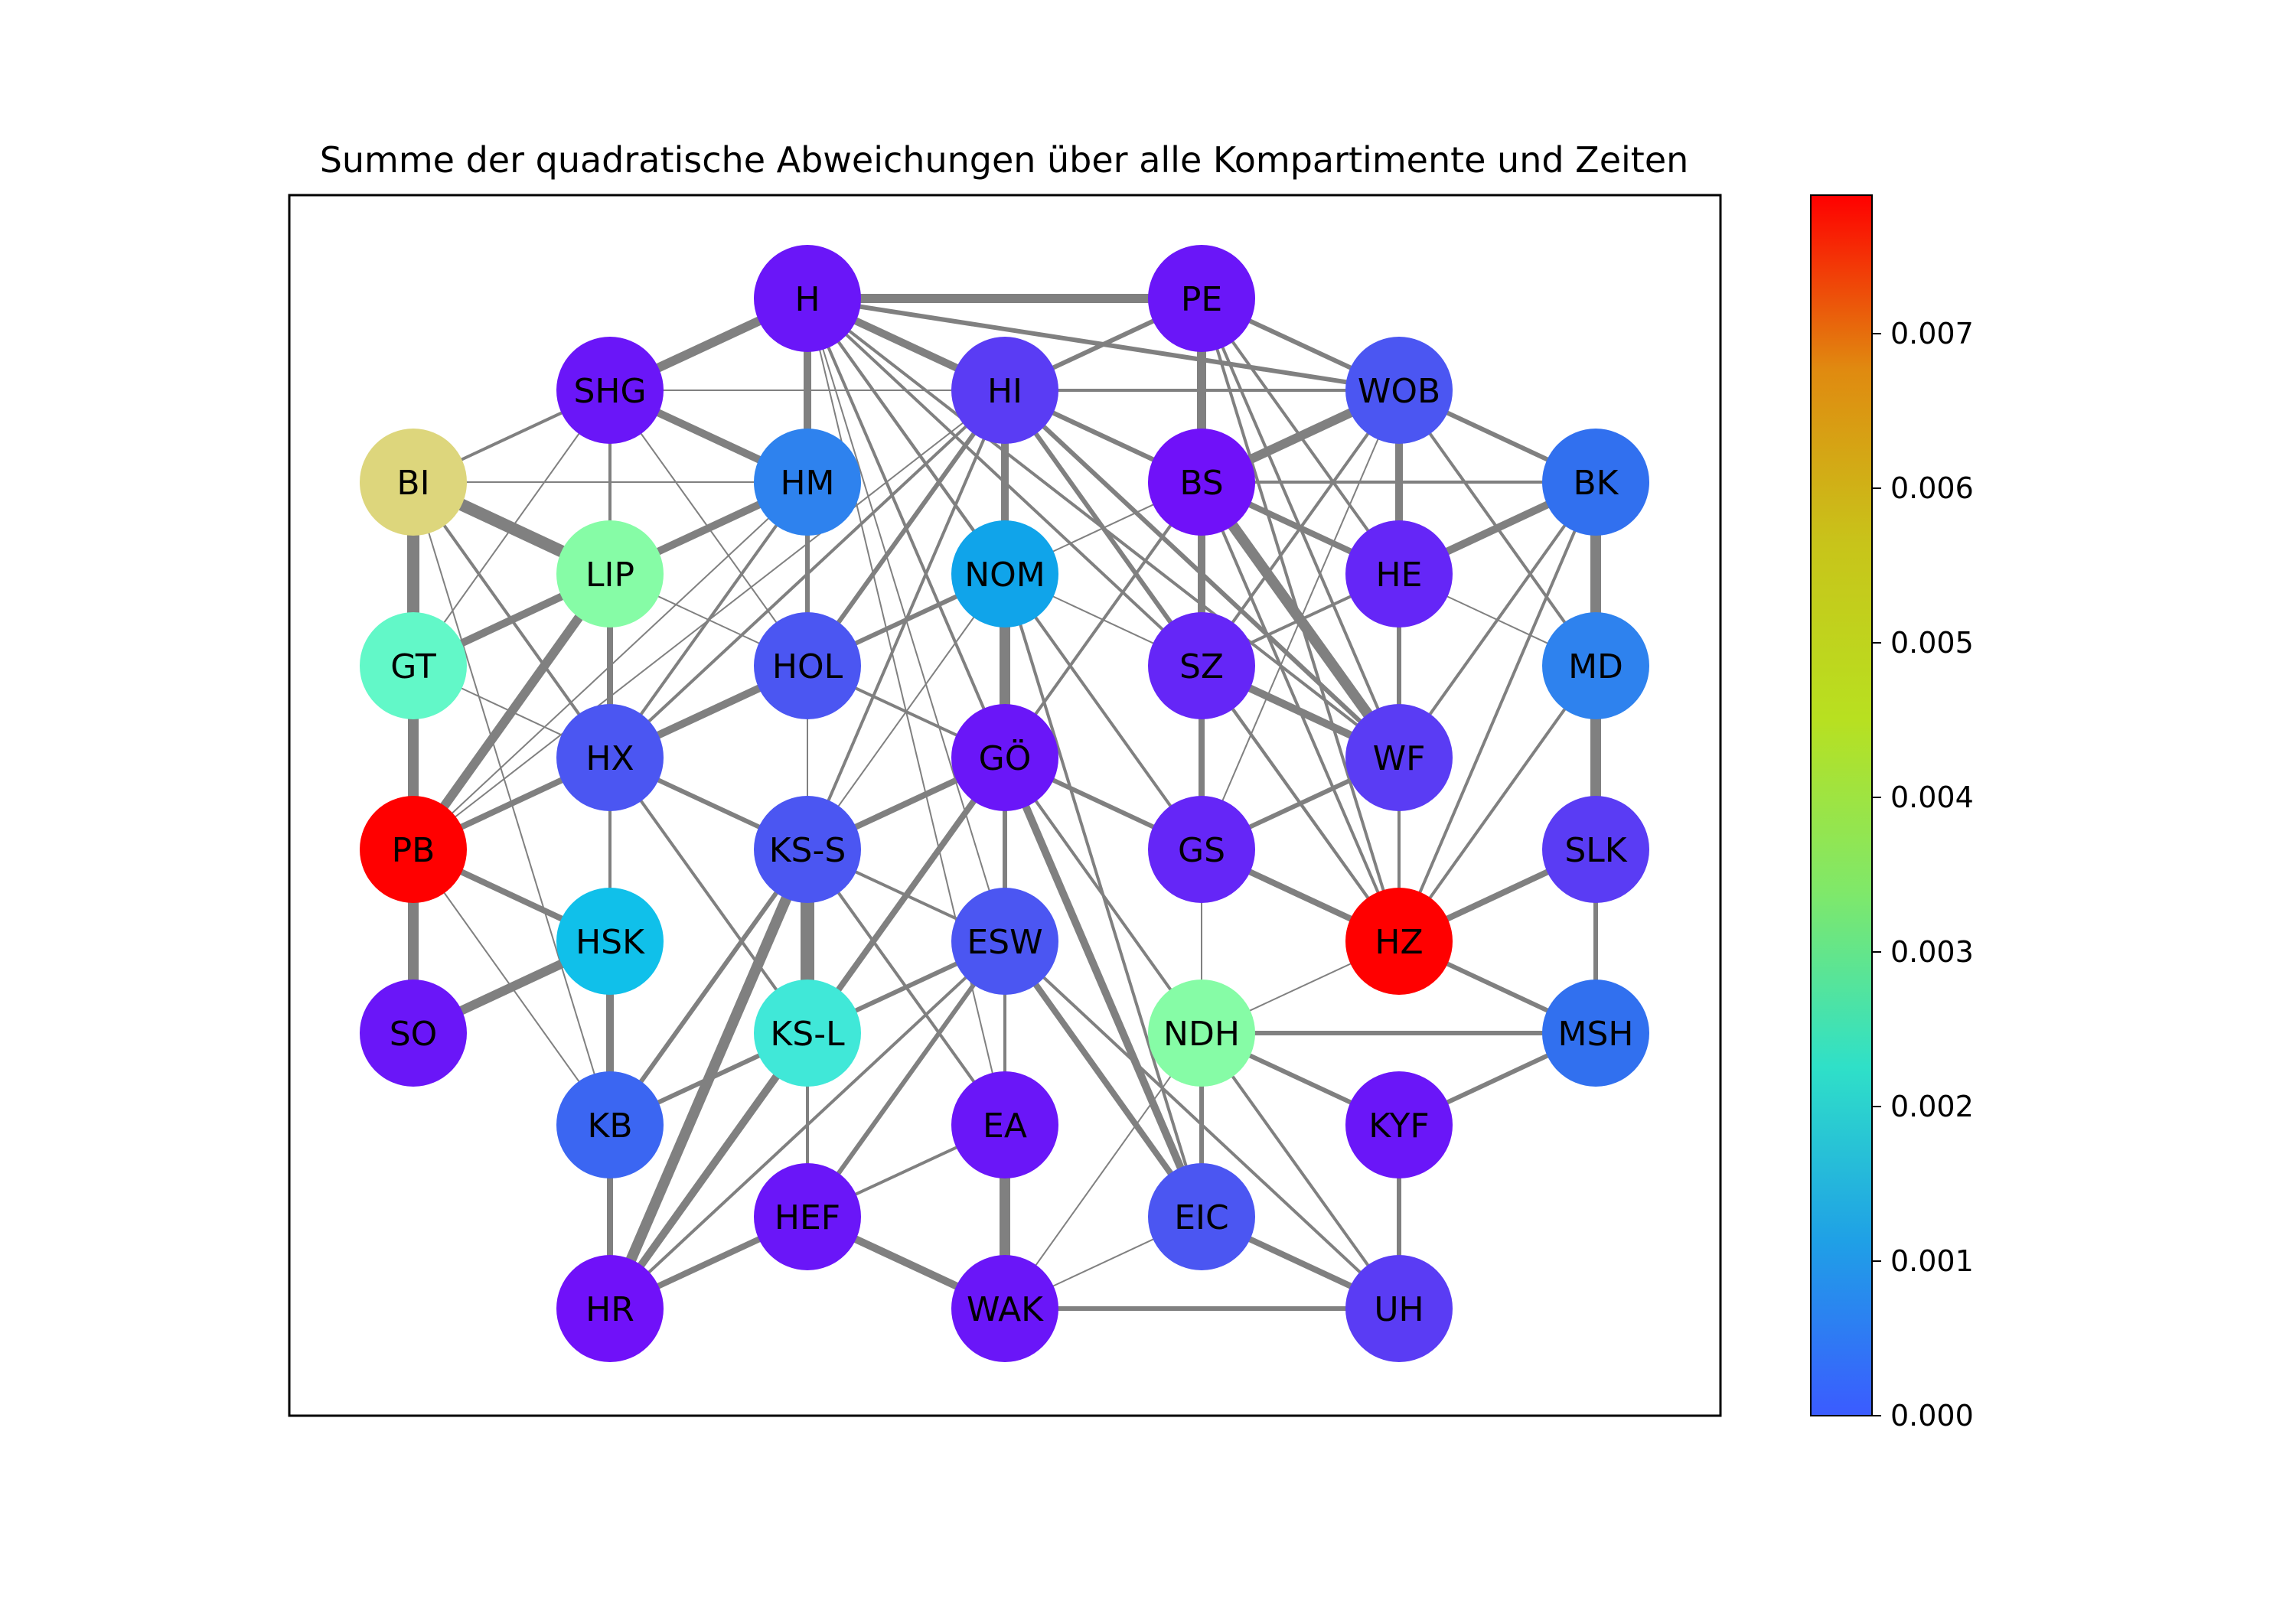 The image size is (2296, 1607). What do you see at coordinates (609, 1126) in the screenshot?
I see `node-label-KB: KB` at bounding box center [609, 1126].